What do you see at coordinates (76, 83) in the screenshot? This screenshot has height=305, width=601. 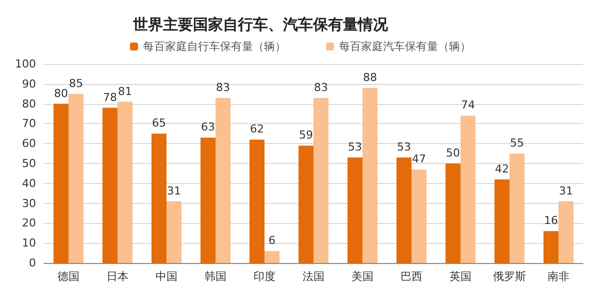 I see `data-label: 85` at bounding box center [76, 83].